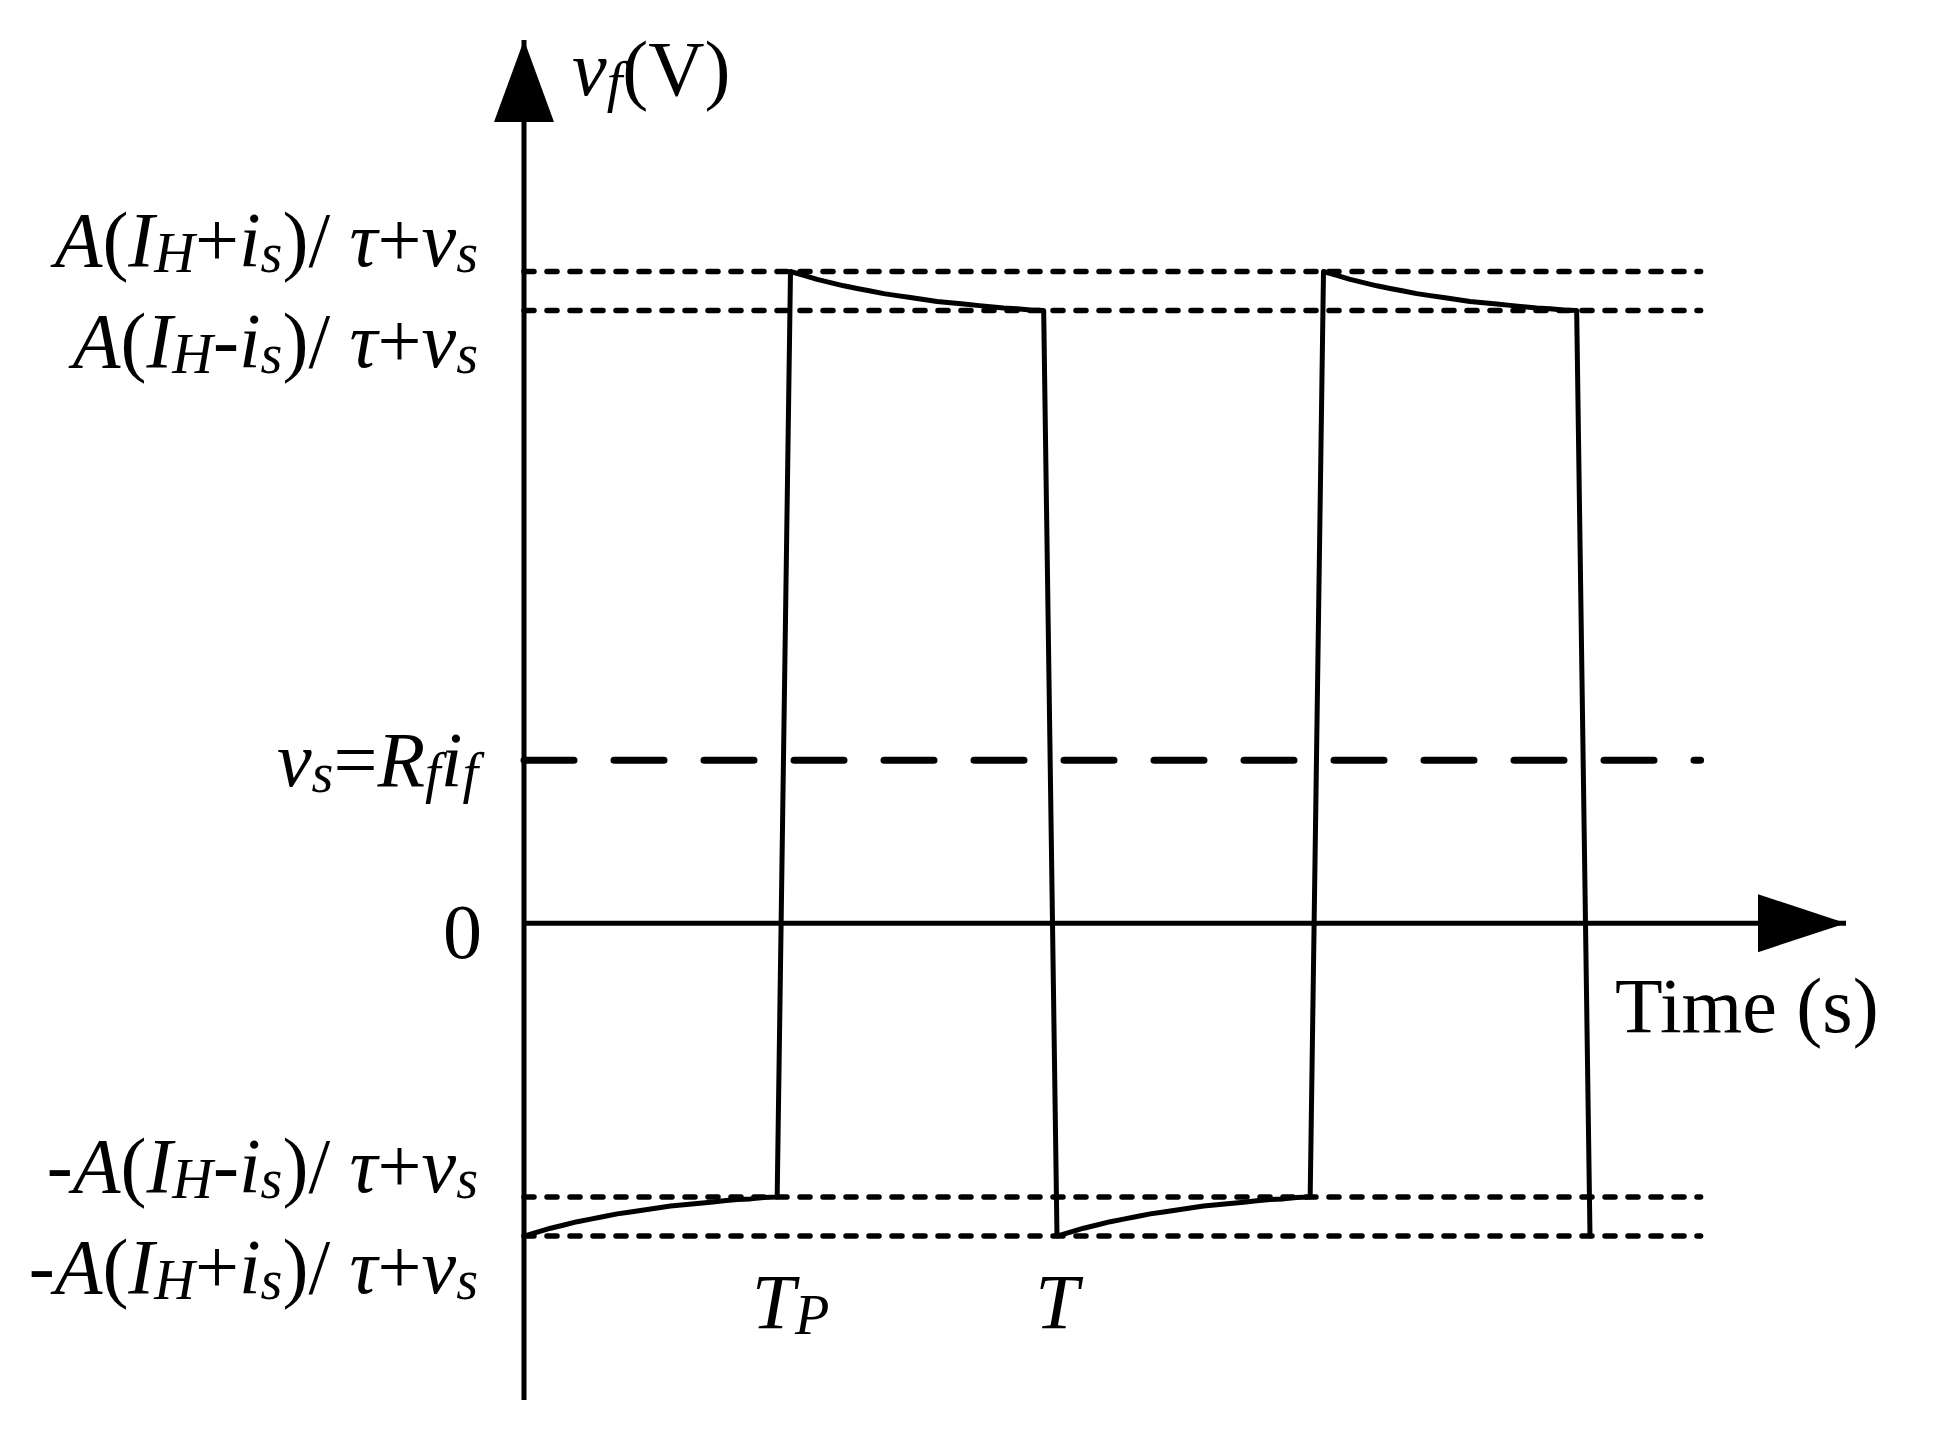 This screenshot has height=1455, width=1949. What do you see at coordinates (790, 1302) in the screenshot?
I see `x-tick-label: T$_{P}$` at bounding box center [790, 1302].